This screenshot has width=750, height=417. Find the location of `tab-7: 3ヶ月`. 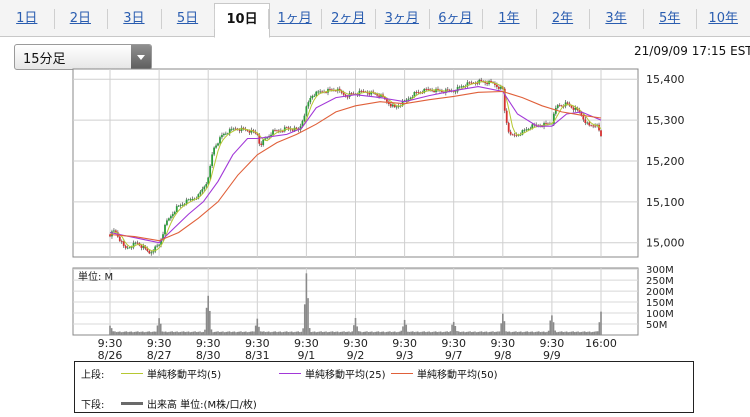

tab-7: 3ヶ月 is located at coordinates (401, 18).